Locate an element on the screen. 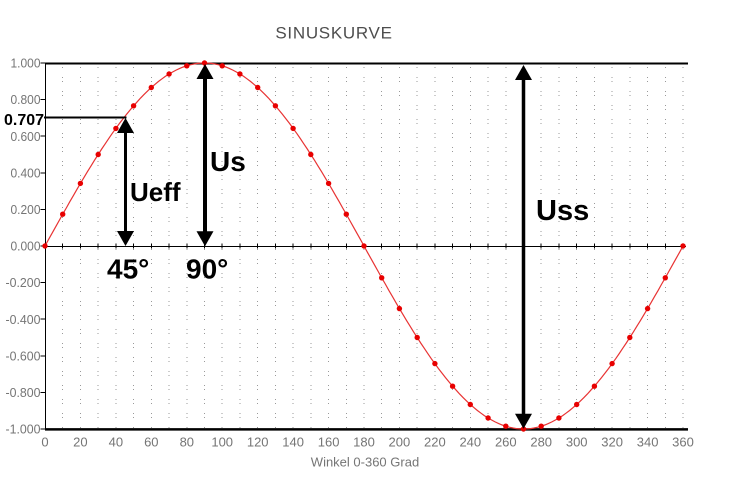 This screenshot has width=743, height=498. svg-text: 40 is located at coordinates (116, 442).